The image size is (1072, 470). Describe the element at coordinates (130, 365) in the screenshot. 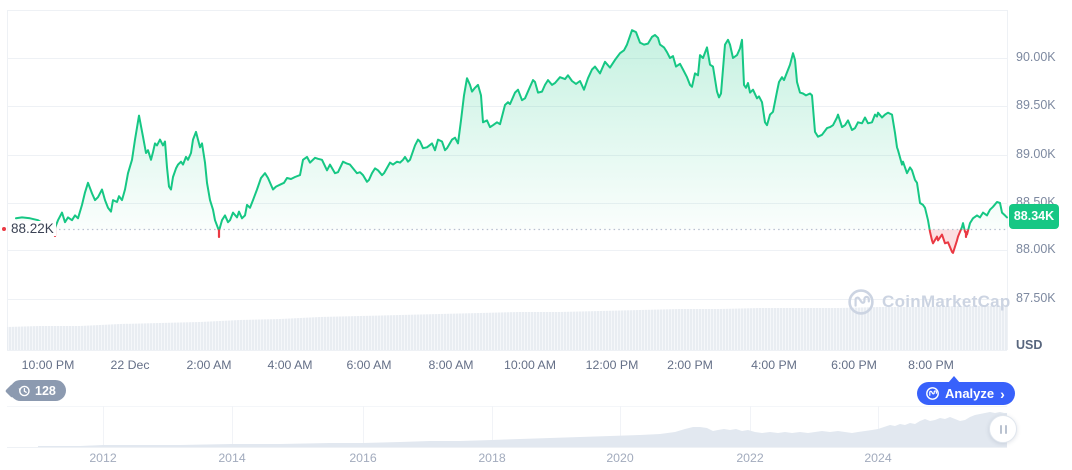

I see `x-axis-tick-label: 22 Dec` at that location.